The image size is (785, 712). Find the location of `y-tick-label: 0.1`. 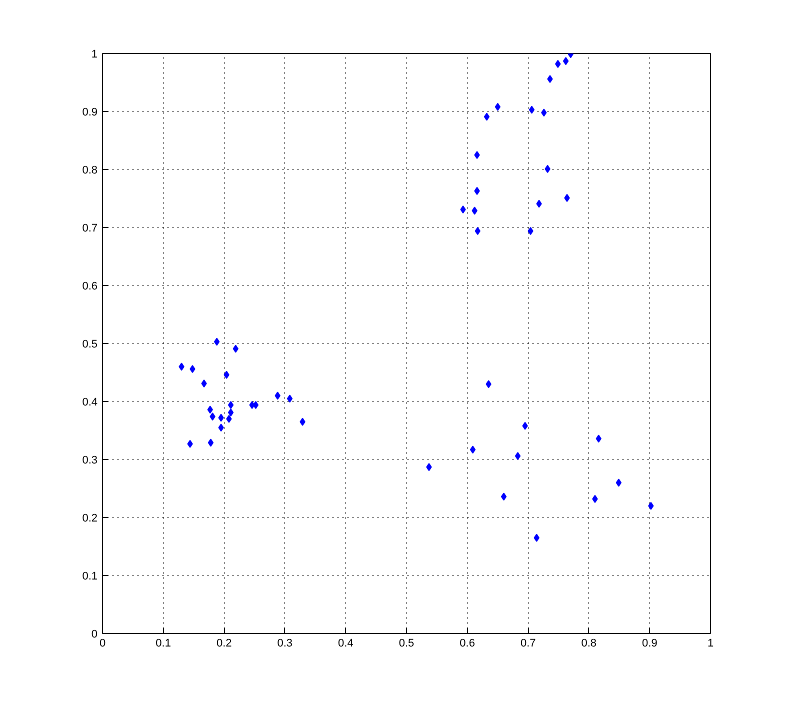

y-tick-label: 0.1 is located at coordinates (90, 576).